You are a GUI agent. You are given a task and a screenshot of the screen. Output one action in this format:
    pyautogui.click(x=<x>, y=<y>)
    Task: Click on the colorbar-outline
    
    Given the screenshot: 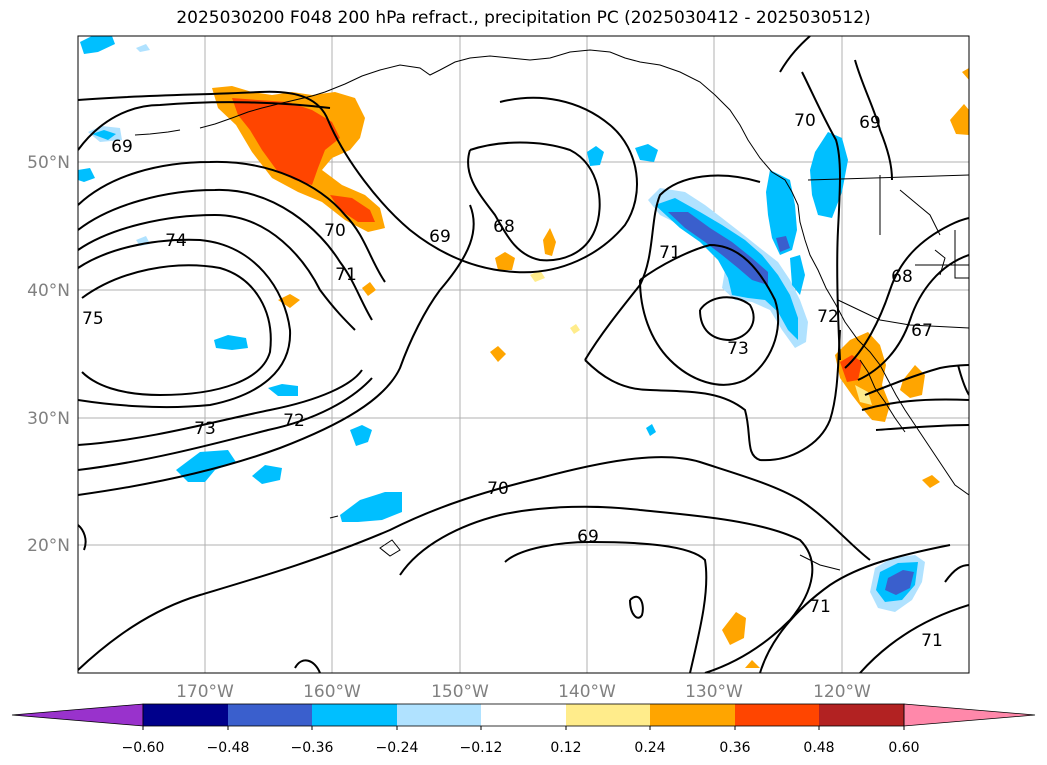 What is the action you would take?
    pyautogui.click(x=523, y=715)
    